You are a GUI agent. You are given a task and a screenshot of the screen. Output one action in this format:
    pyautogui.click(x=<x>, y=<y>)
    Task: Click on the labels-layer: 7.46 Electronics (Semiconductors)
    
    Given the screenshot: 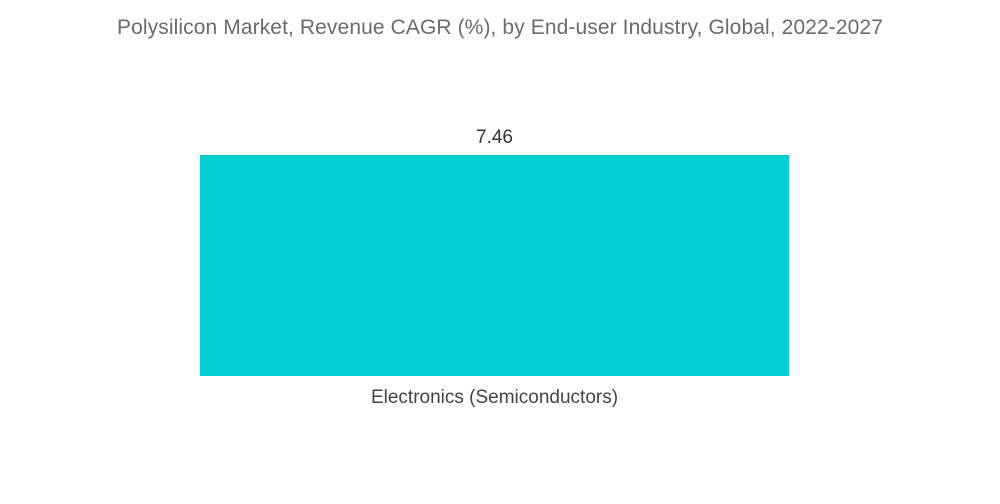 What is the action you would take?
    pyautogui.click(x=494, y=267)
    